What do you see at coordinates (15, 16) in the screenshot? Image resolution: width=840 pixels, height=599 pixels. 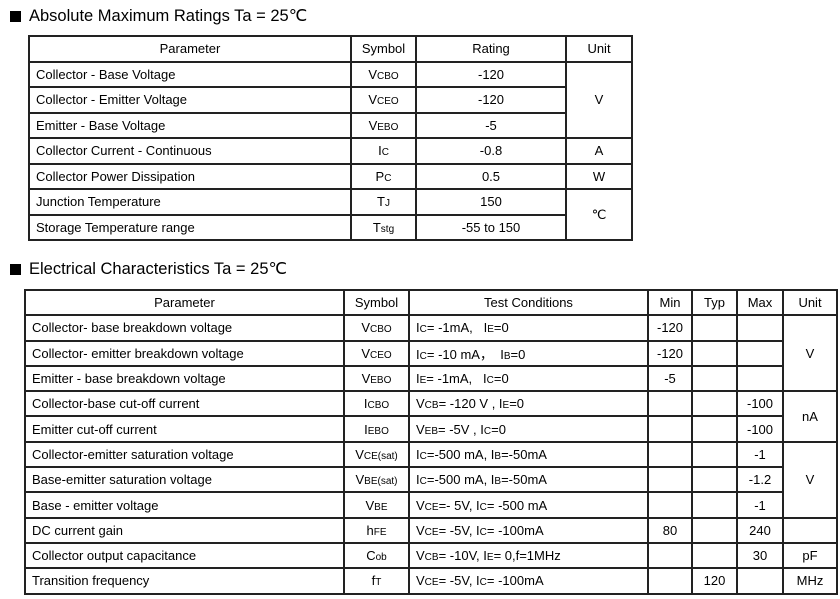 I see `bullet-square-icon` at bounding box center [15, 16].